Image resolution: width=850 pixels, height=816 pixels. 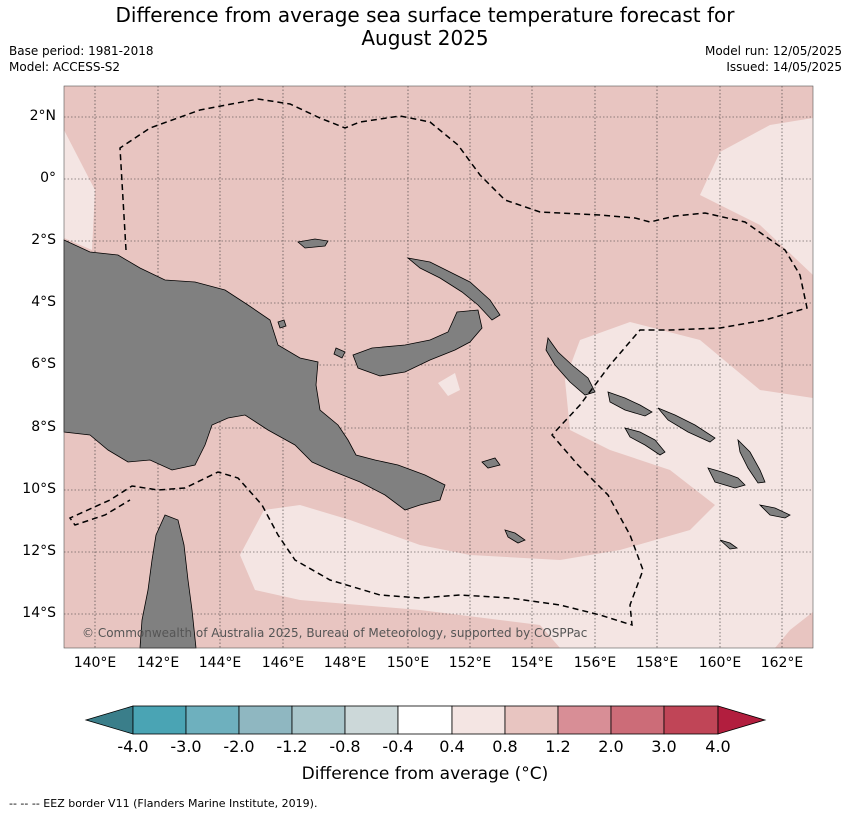 I want to click on colorbar-tick-label: 2.0, so click(x=611, y=746).